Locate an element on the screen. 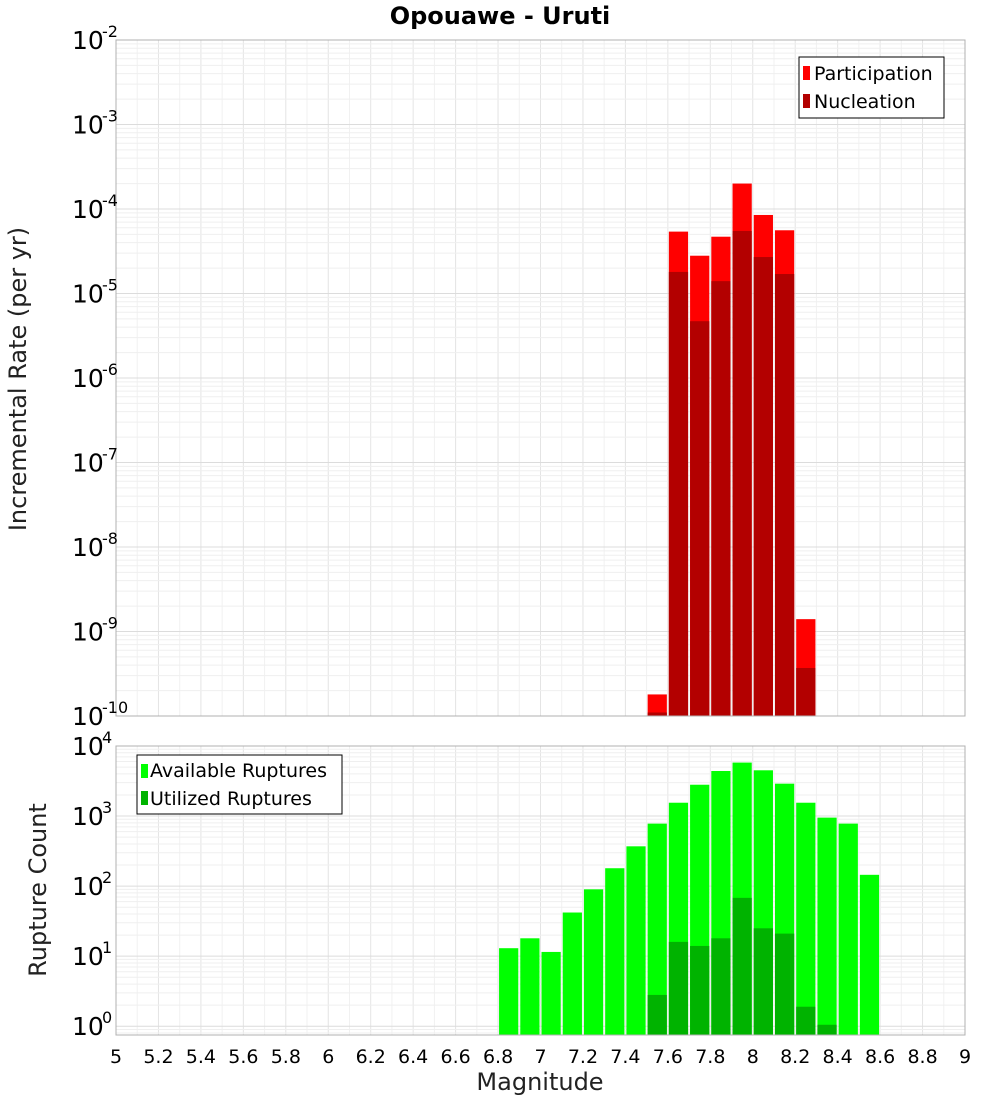  y-tick-exponent: -3 is located at coordinates (110, 116).